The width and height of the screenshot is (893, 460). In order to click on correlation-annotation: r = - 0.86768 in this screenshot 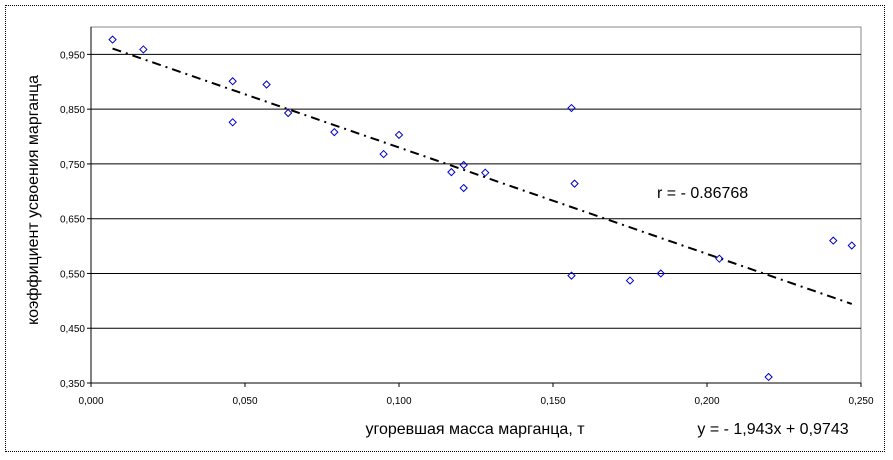, I will do `click(702, 193)`.